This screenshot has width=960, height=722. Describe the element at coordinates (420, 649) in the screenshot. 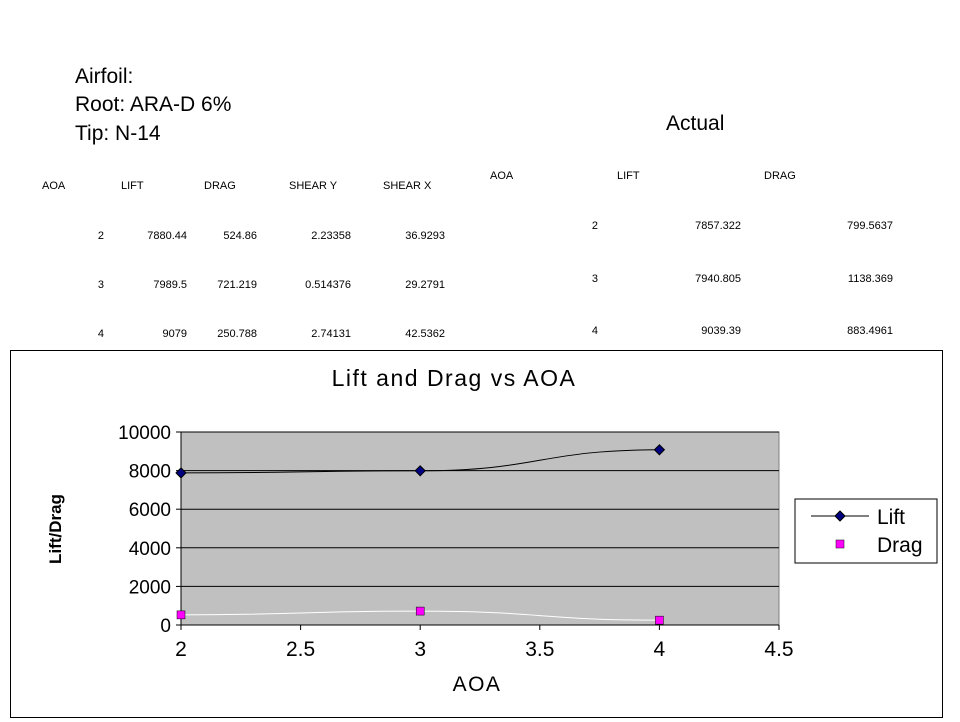

I see `x-tick-label: 3` at that location.